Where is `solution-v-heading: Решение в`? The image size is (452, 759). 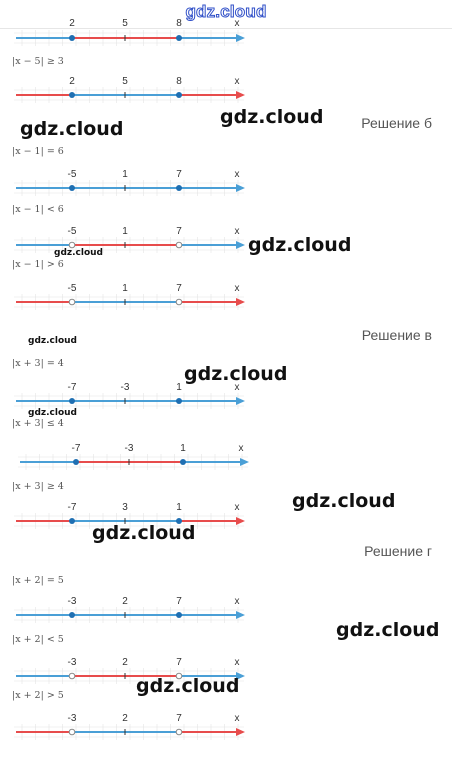
solution-v-heading: Решение в is located at coordinates (396, 335).